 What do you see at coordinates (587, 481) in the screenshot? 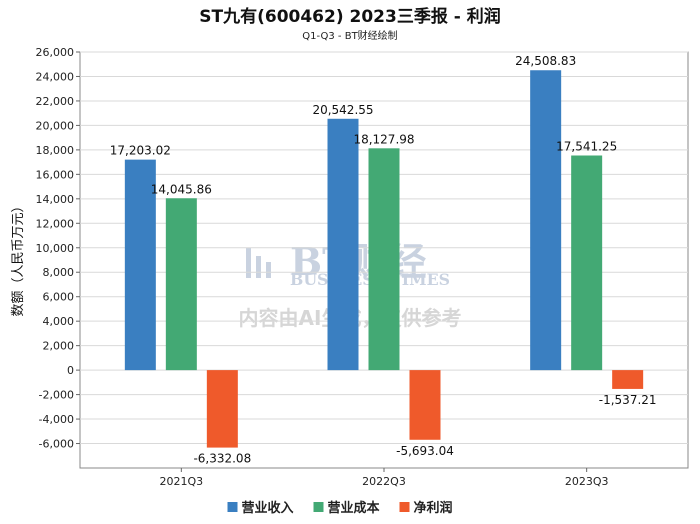
I see `x-tick-label: 2023Q3` at bounding box center [587, 481].